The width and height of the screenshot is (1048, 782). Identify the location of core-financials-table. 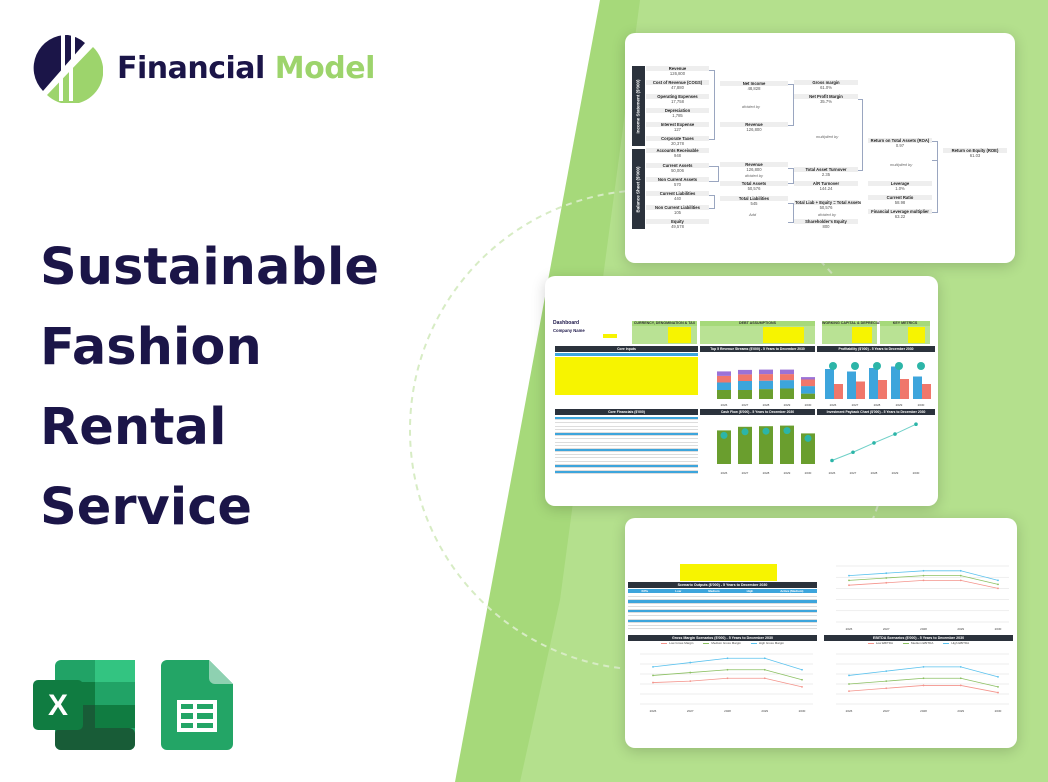
(626, 446).